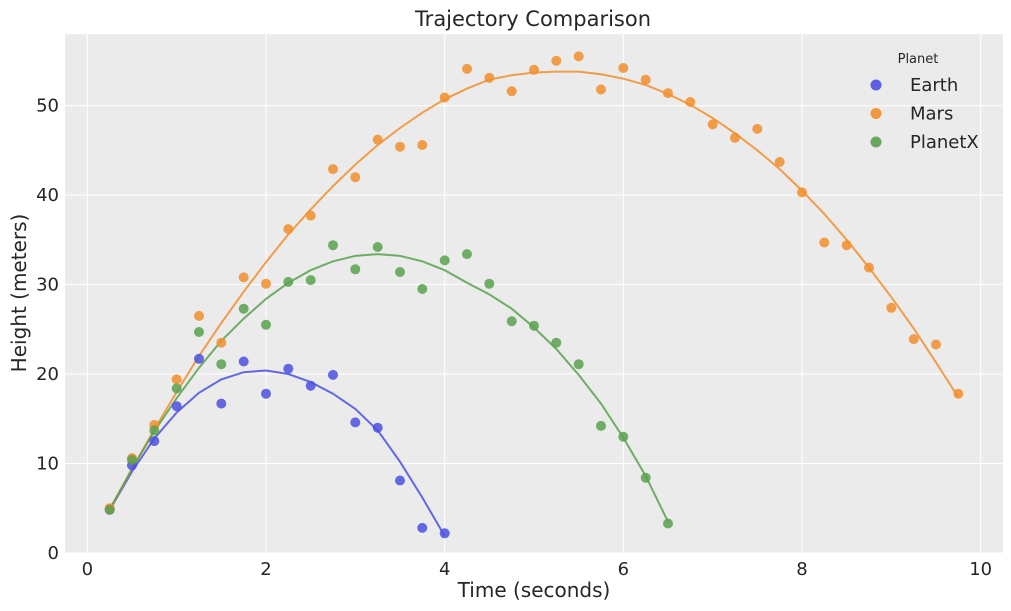 This screenshot has width=1011, height=611. Describe the element at coordinates (47, 464) in the screenshot. I see `y-tick-label: 10` at that location.